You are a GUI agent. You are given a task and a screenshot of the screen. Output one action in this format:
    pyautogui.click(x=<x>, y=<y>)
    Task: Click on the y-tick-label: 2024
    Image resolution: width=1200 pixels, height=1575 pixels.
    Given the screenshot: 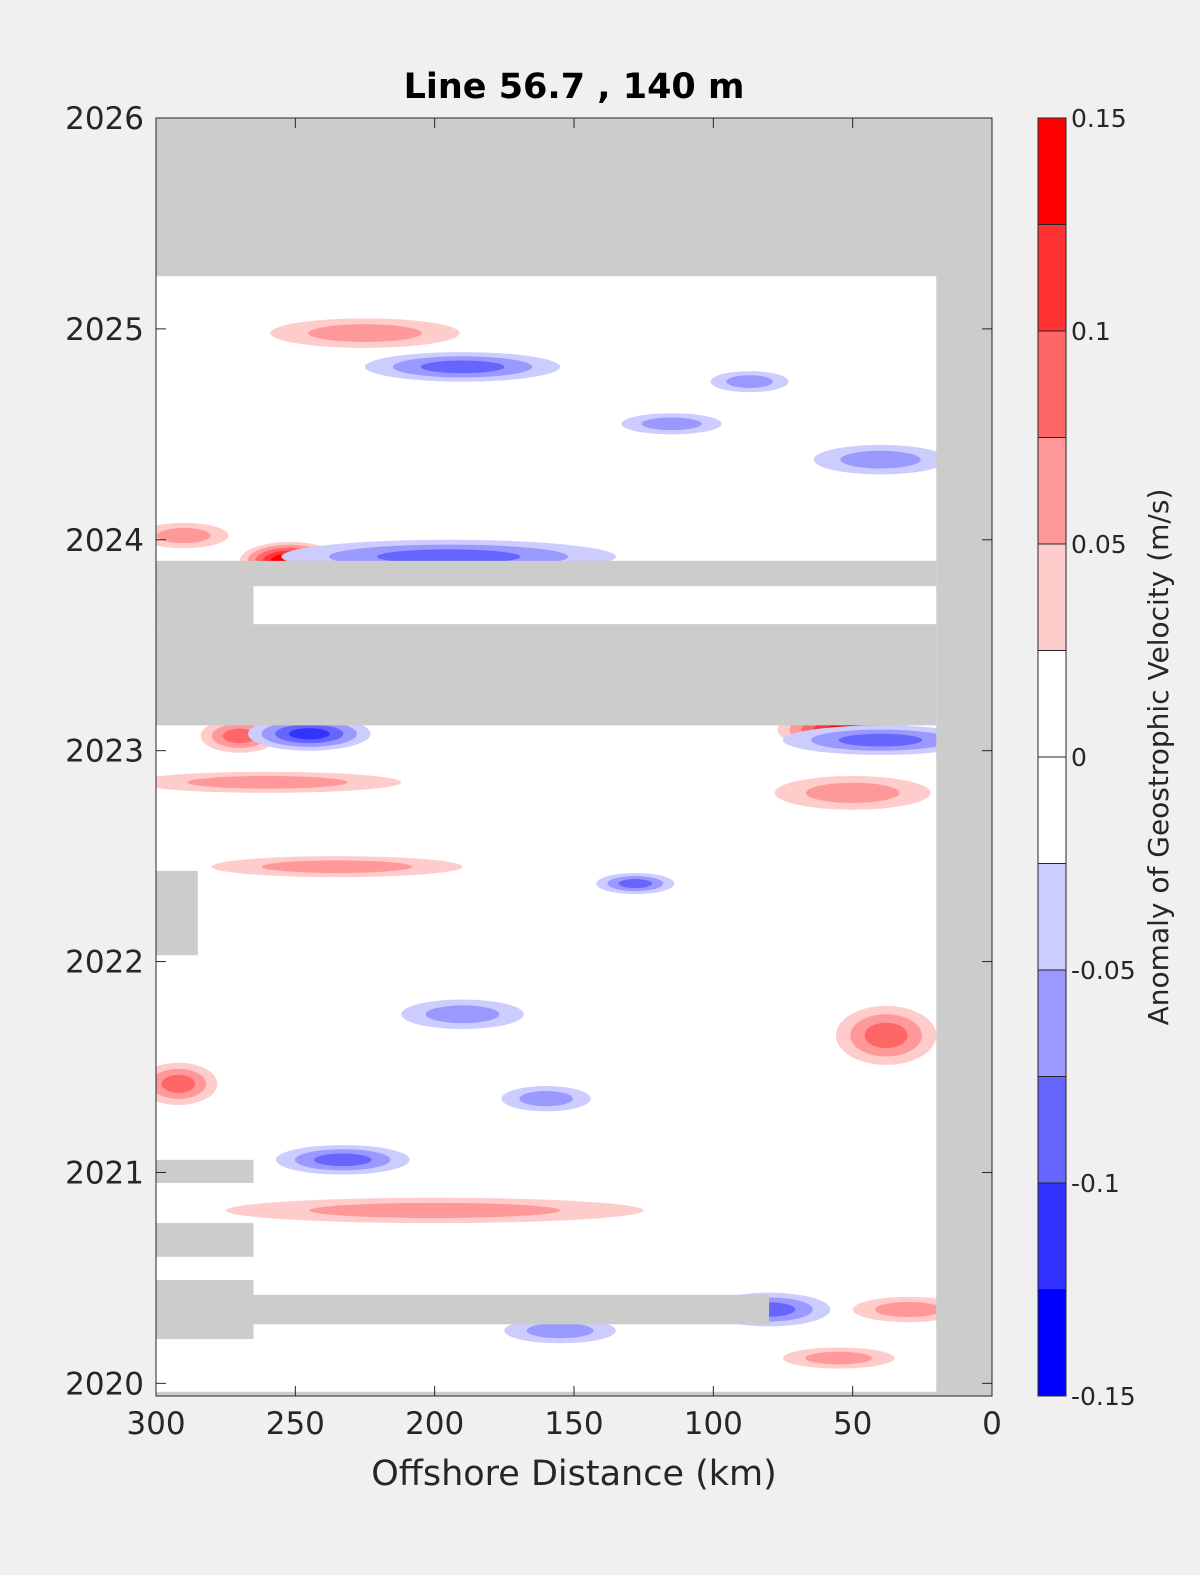 What is the action you would take?
    pyautogui.click(x=104, y=541)
    